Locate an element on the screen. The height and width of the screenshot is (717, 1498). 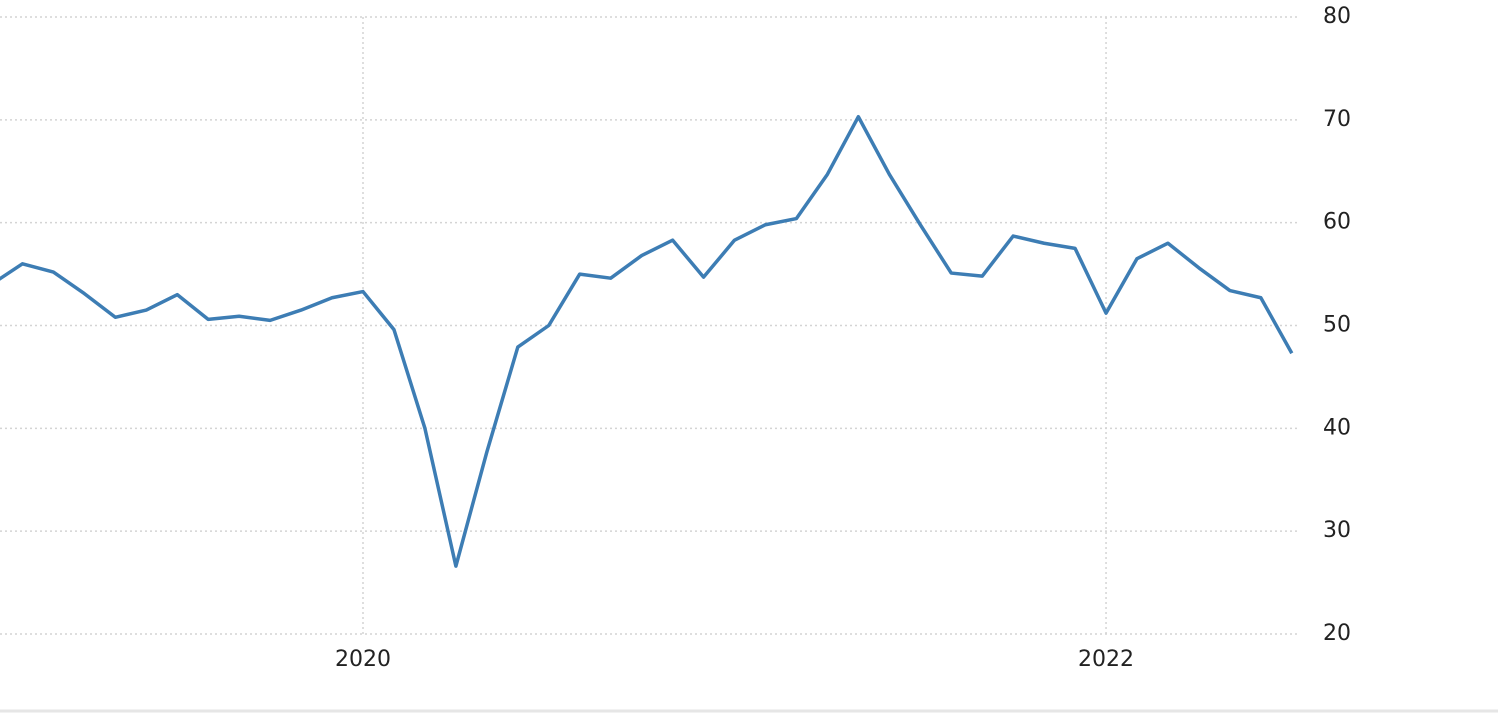
y-tick-label: 50 is located at coordinates (1337, 325).